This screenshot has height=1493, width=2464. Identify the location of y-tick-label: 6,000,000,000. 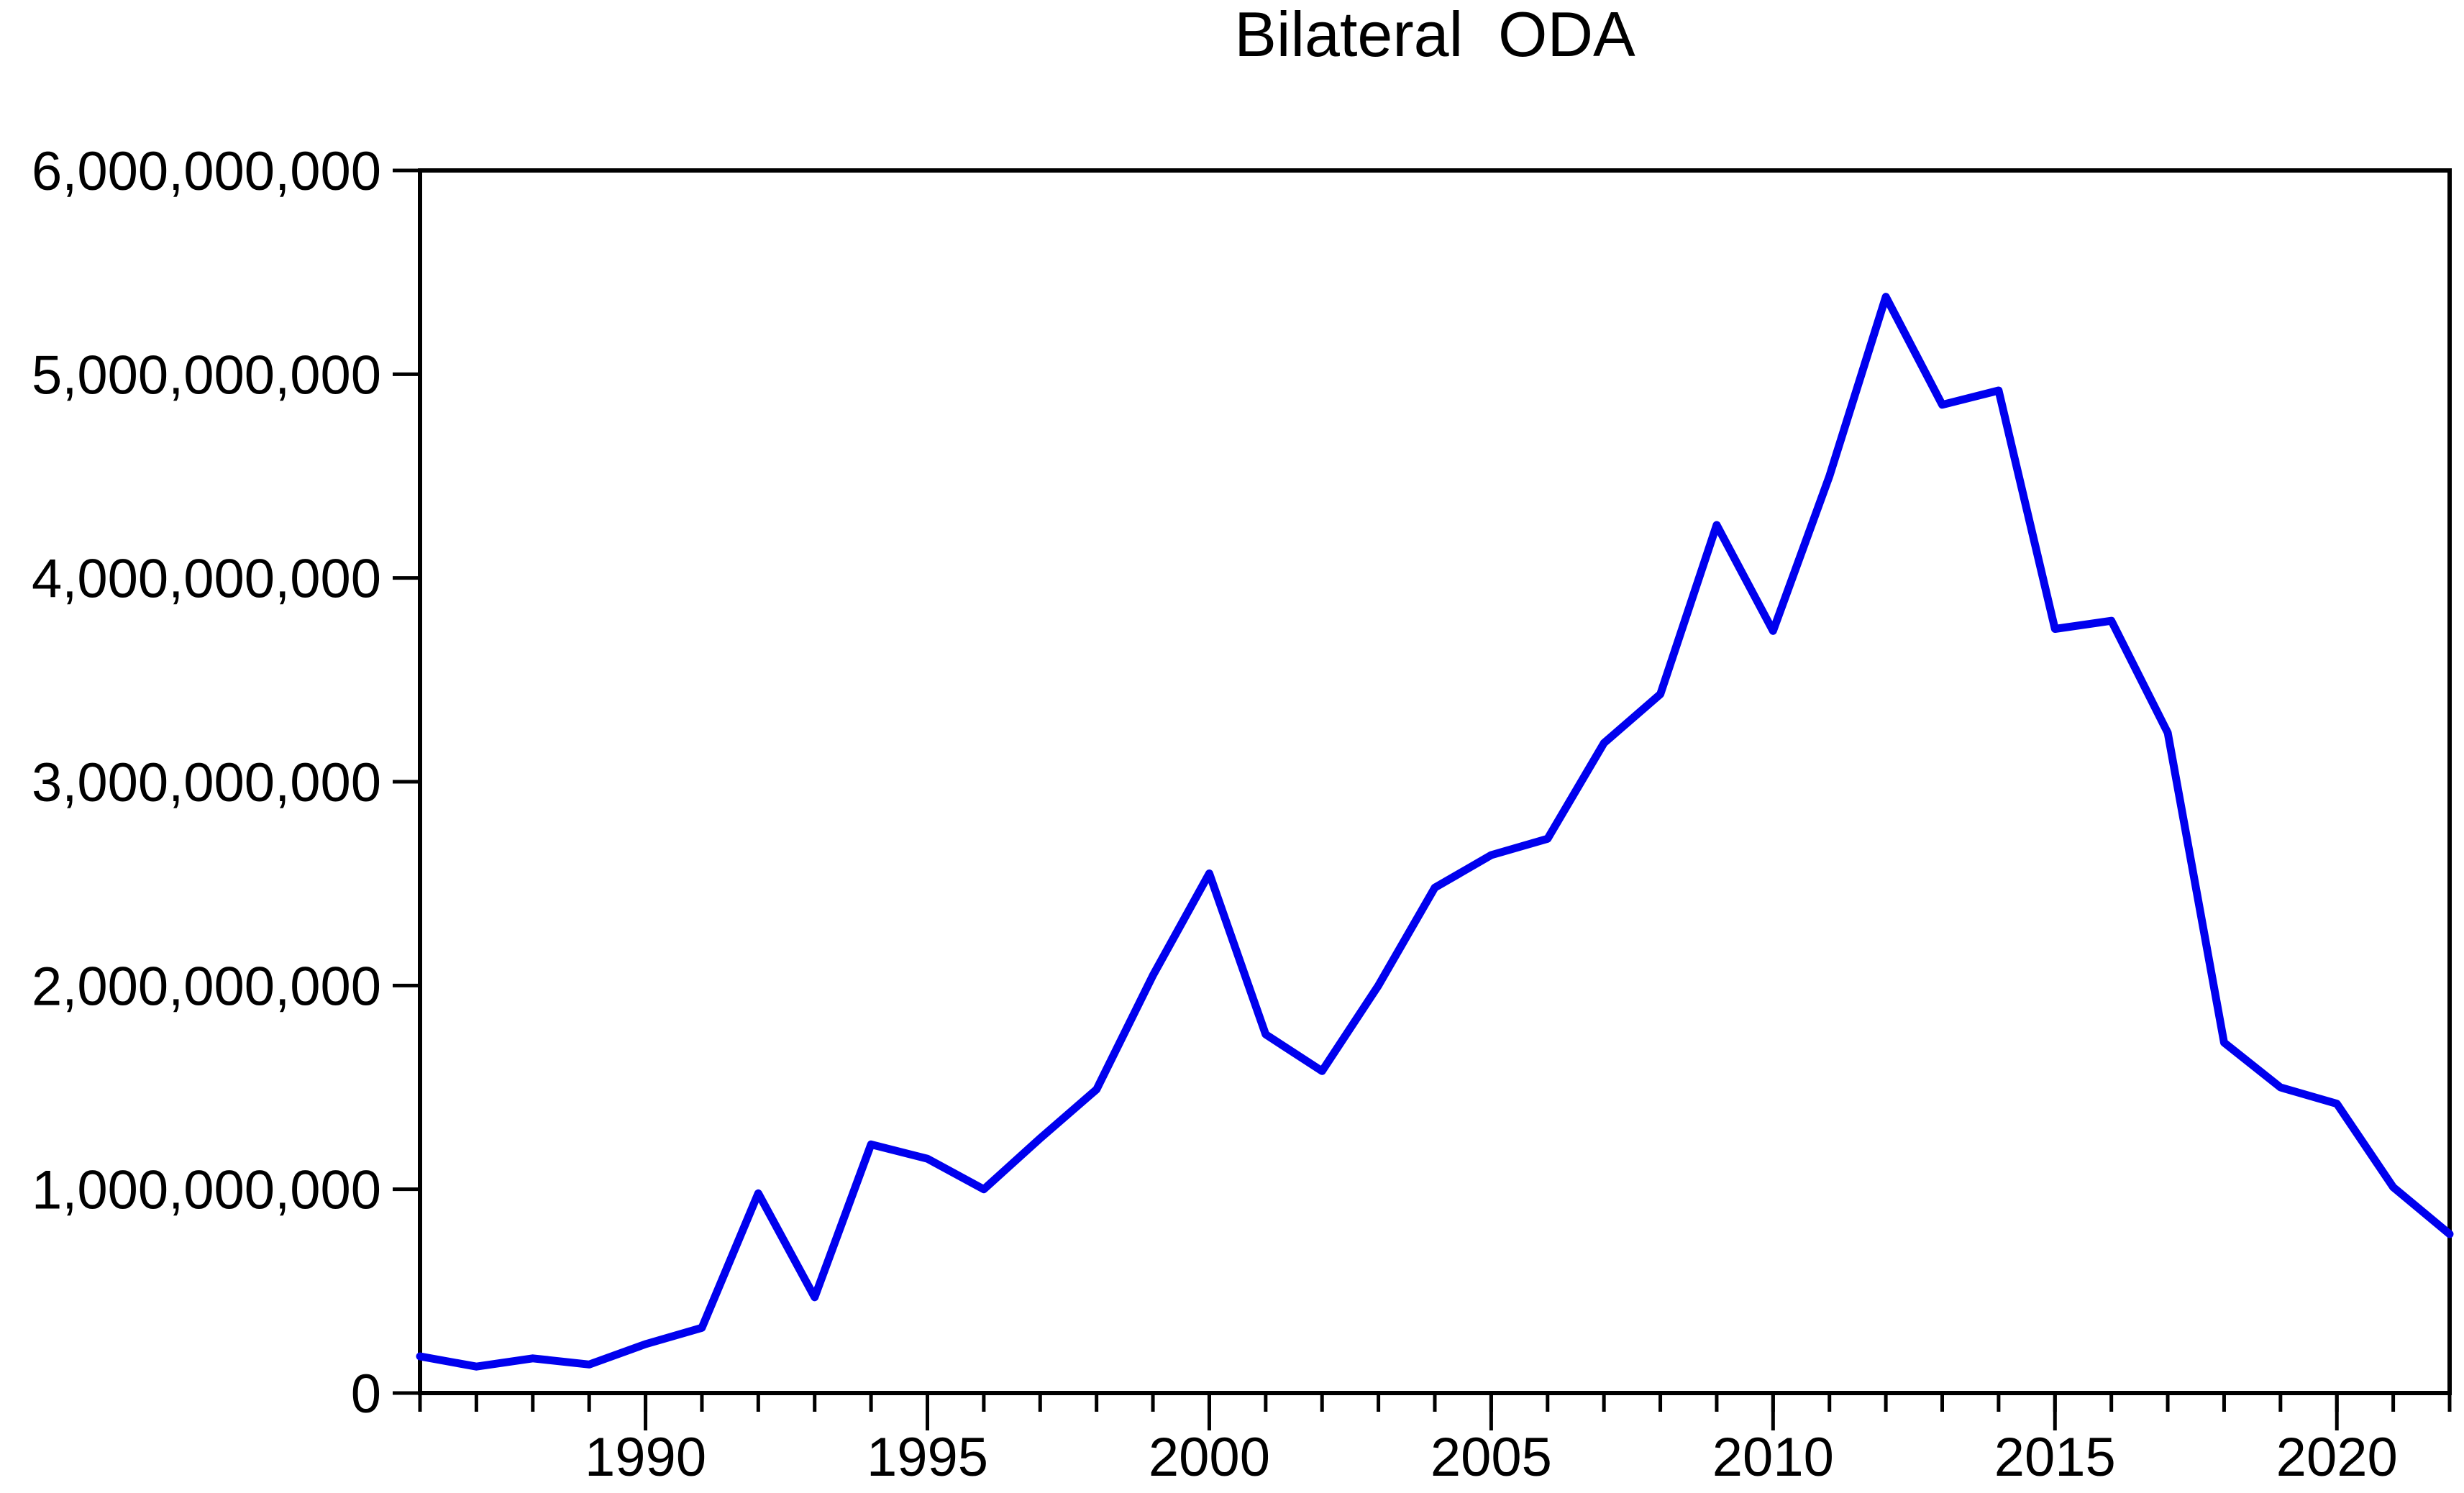
(207, 171).